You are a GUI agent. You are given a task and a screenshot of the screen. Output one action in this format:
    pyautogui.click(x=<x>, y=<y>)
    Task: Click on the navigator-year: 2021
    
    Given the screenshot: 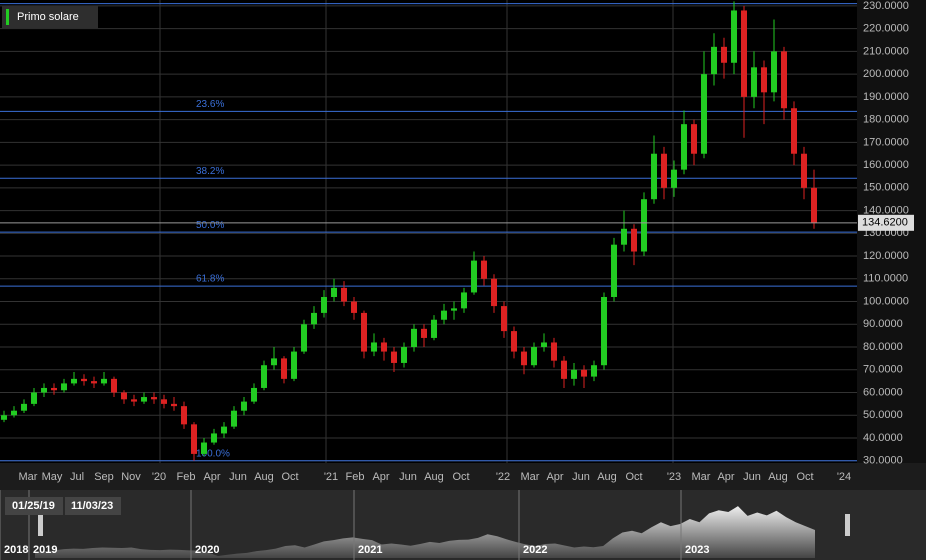 What is the action you would take?
    pyautogui.click(x=370, y=550)
    